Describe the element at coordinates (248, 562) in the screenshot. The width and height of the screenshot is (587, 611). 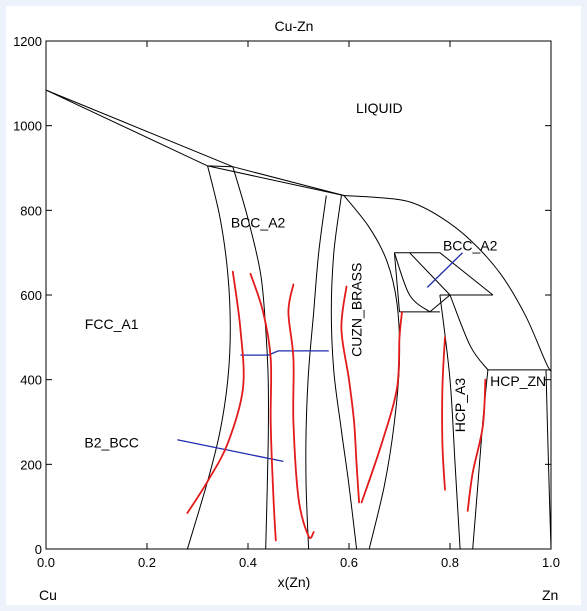
I see `x-tick-label-2: 0.4` at that location.